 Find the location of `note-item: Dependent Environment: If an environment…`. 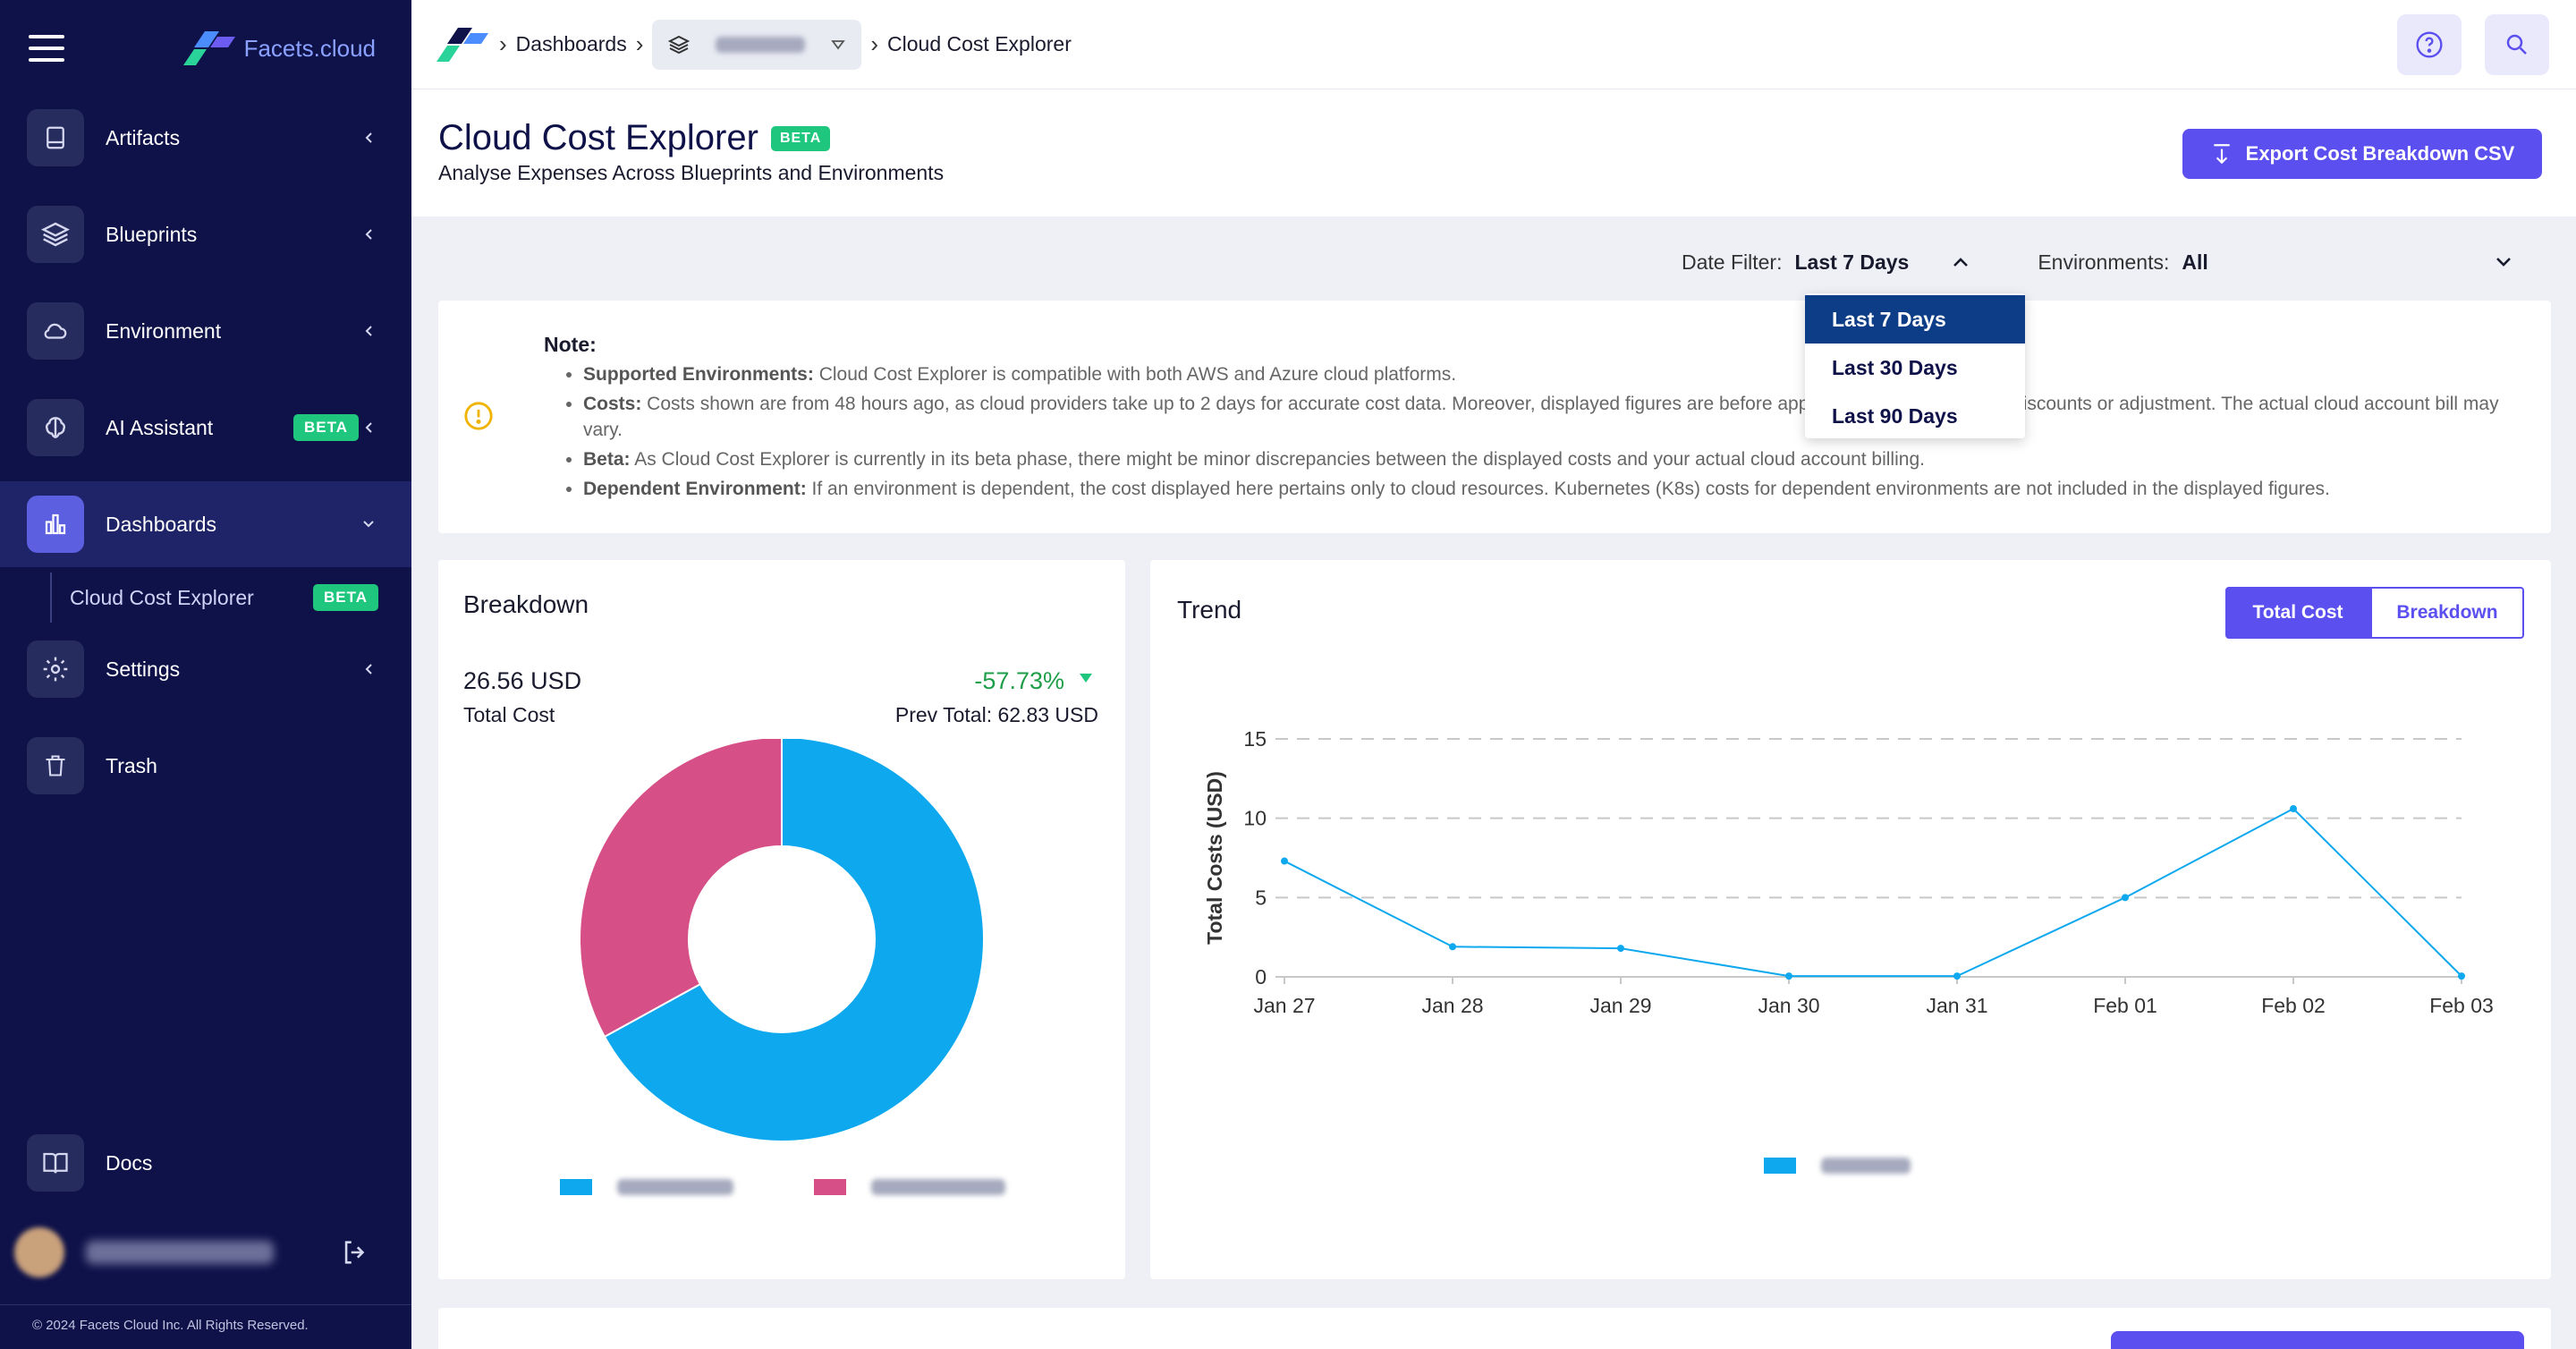

note-item: Dependent Environment: If an environment… is located at coordinates (1549, 489).